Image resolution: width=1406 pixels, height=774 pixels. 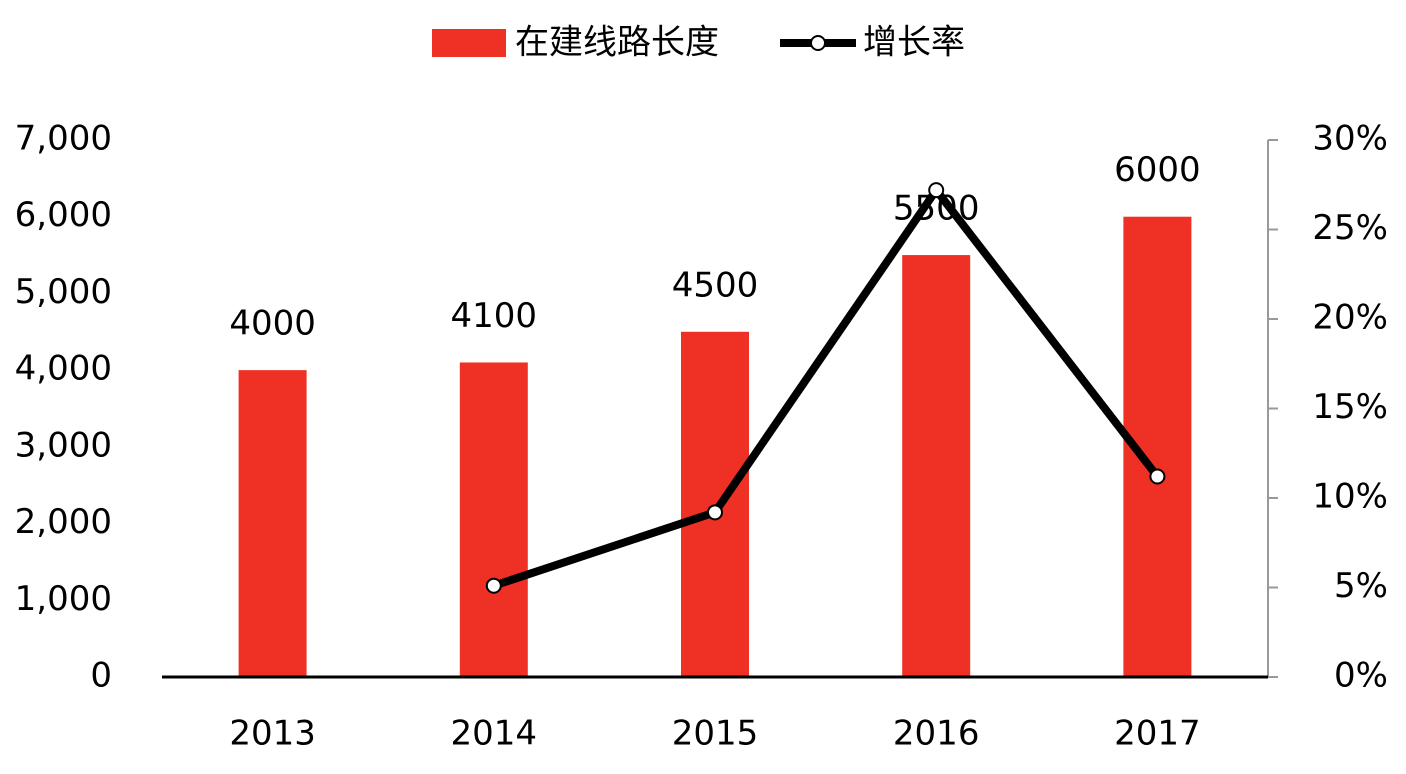 I want to click on data-label: 4000, so click(x=272, y=324).